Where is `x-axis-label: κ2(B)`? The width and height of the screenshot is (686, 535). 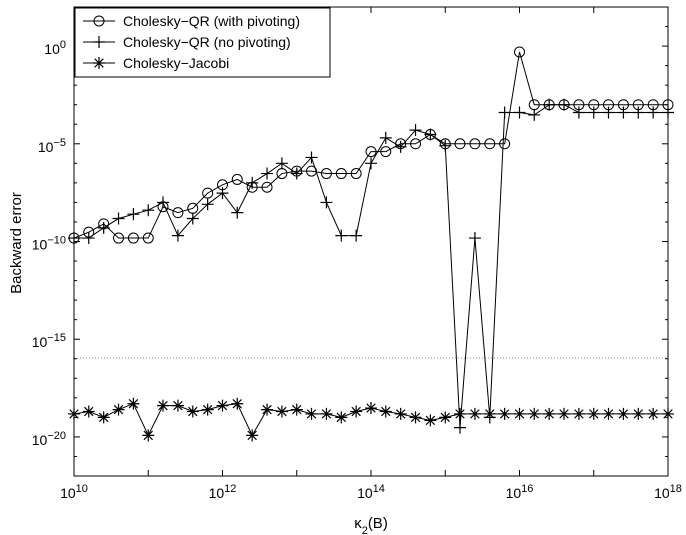
x-axis-label: κ2(B) is located at coordinates (371, 525).